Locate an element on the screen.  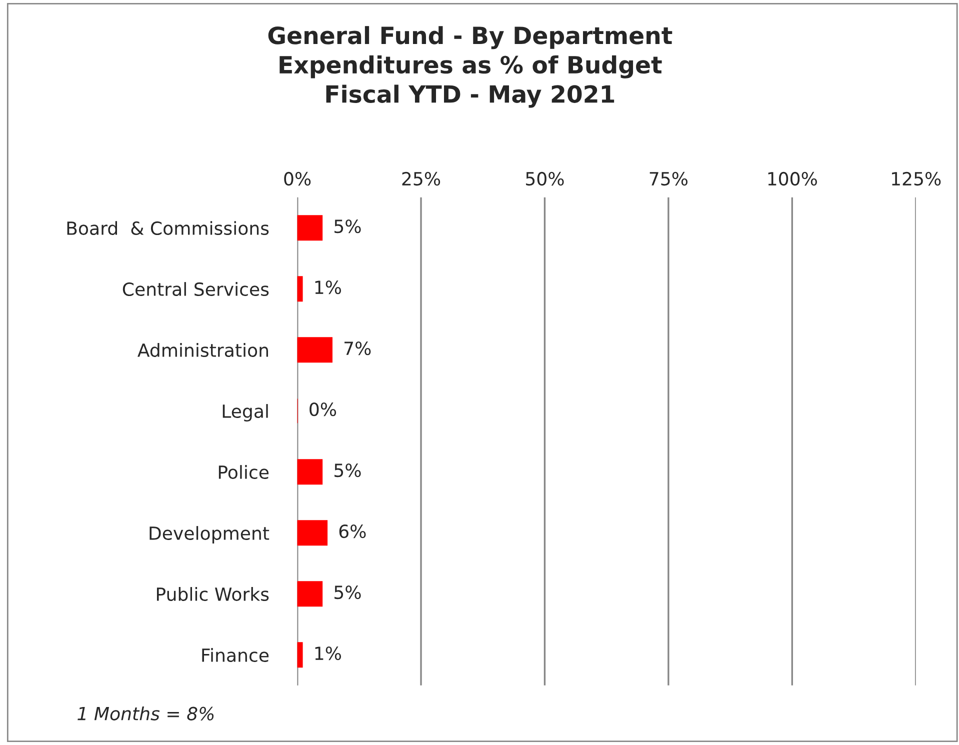
y-tick-label: Legal is located at coordinates (245, 413).